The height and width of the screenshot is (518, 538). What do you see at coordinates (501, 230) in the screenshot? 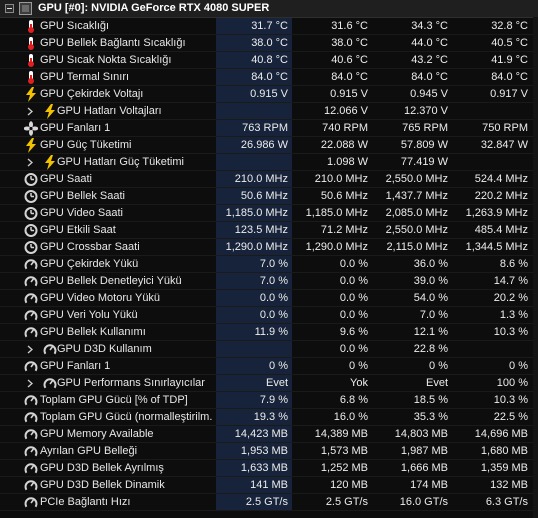
I see `value-average: 485.4 MHz` at bounding box center [501, 230].